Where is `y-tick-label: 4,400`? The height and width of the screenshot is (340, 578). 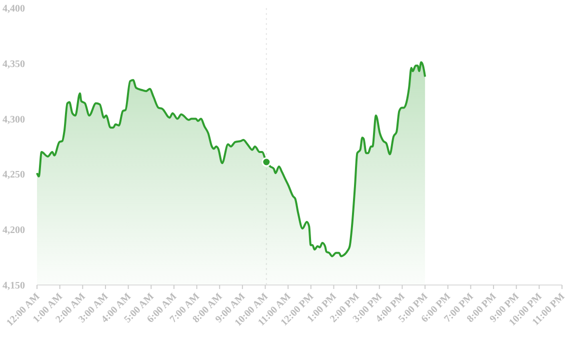
y-tick-label: 4,400 is located at coordinates (13, 9).